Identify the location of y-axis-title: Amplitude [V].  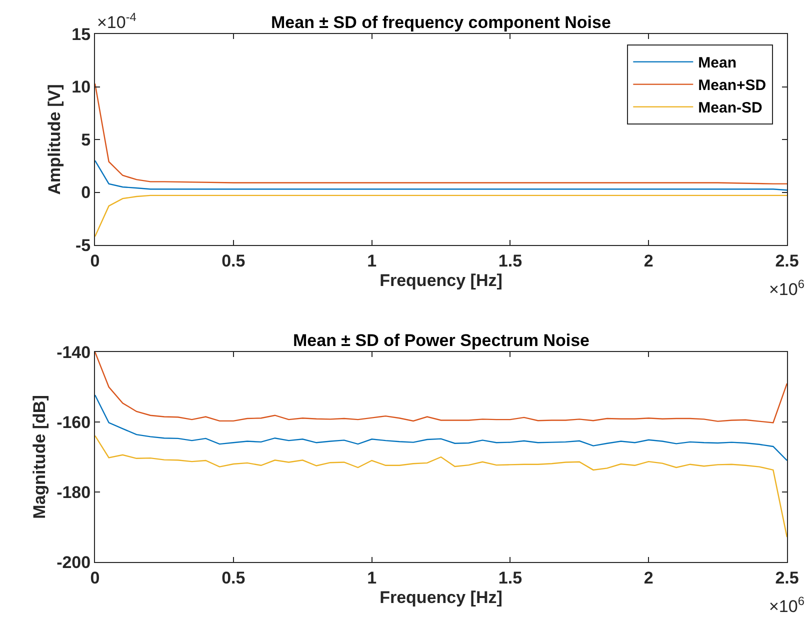
(54, 139).